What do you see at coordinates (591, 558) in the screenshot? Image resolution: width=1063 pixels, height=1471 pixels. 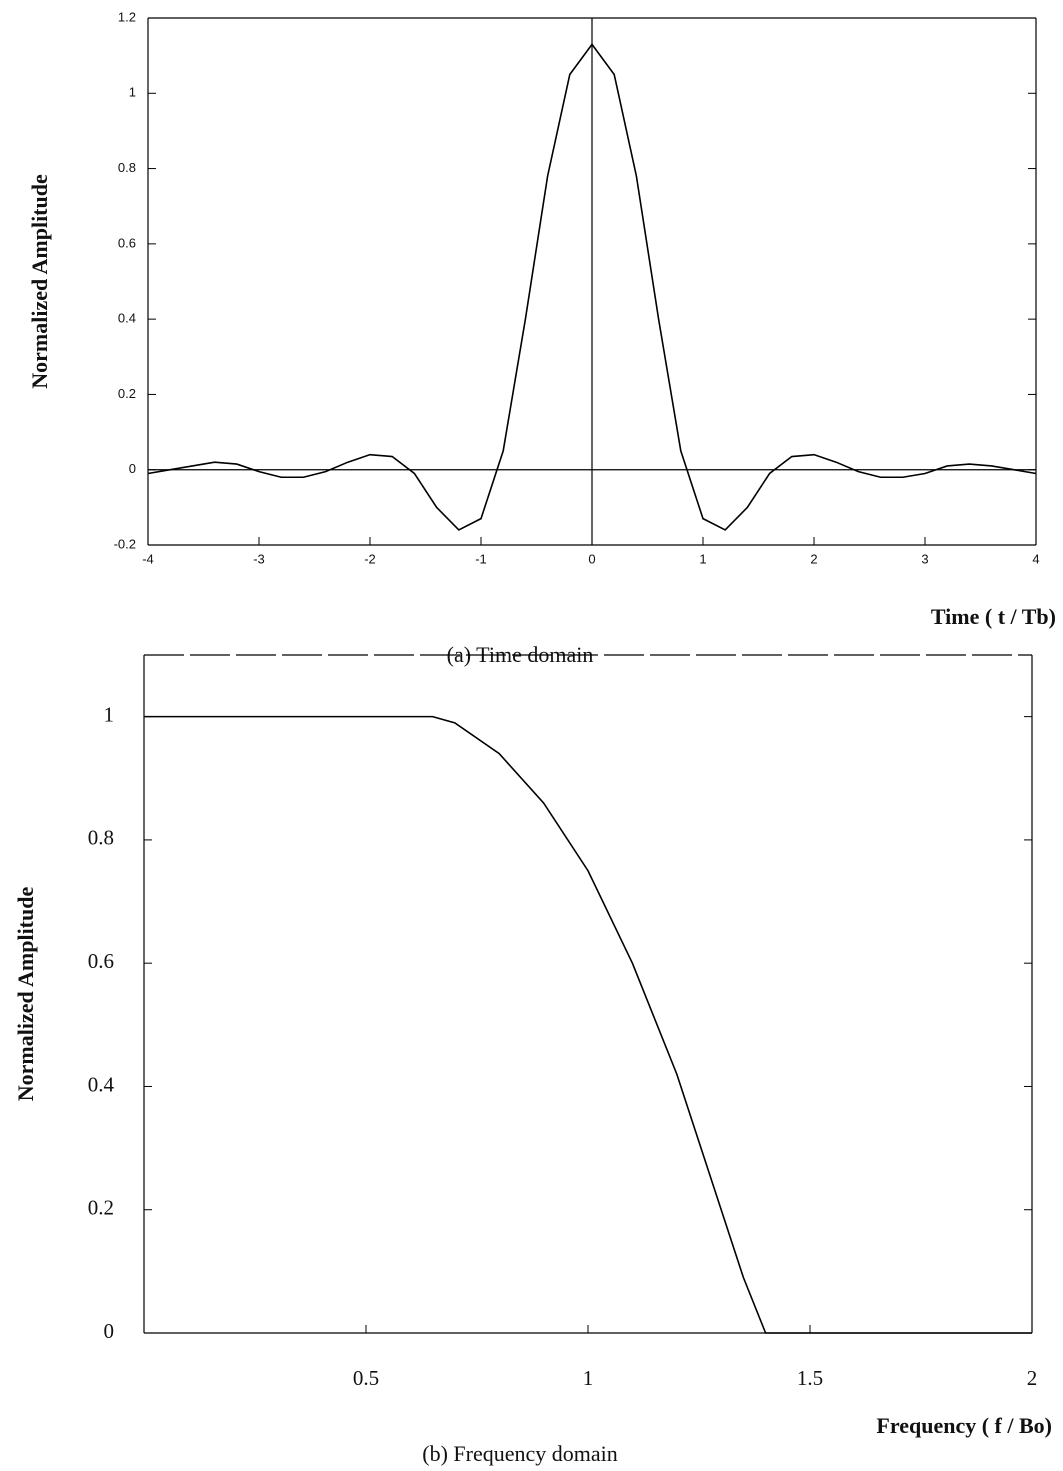 I see `x-tick-label: 0` at bounding box center [591, 558].